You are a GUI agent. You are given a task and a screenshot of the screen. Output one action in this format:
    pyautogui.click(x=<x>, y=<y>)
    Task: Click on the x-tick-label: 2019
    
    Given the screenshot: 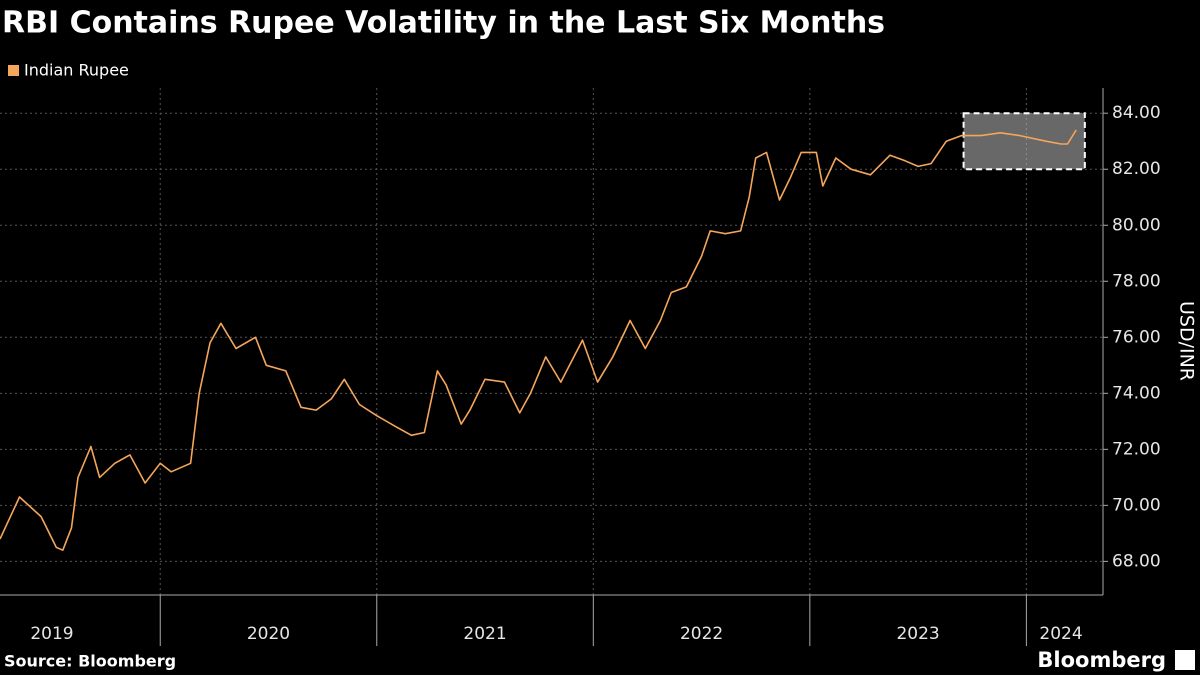 What is the action you would take?
    pyautogui.click(x=51, y=634)
    